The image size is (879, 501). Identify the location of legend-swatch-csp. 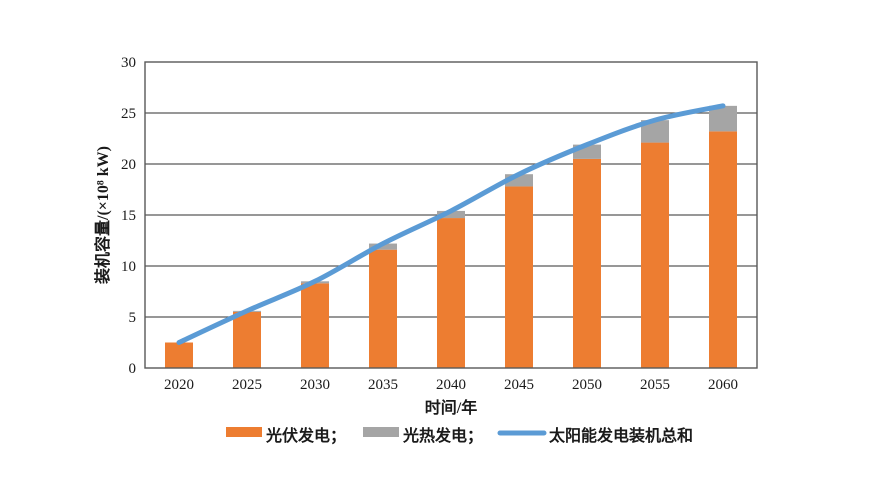
(381, 432).